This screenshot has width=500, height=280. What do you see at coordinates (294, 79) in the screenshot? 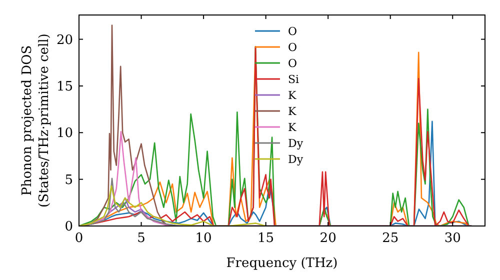
I see `legend-label: Si` at bounding box center [294, 79].